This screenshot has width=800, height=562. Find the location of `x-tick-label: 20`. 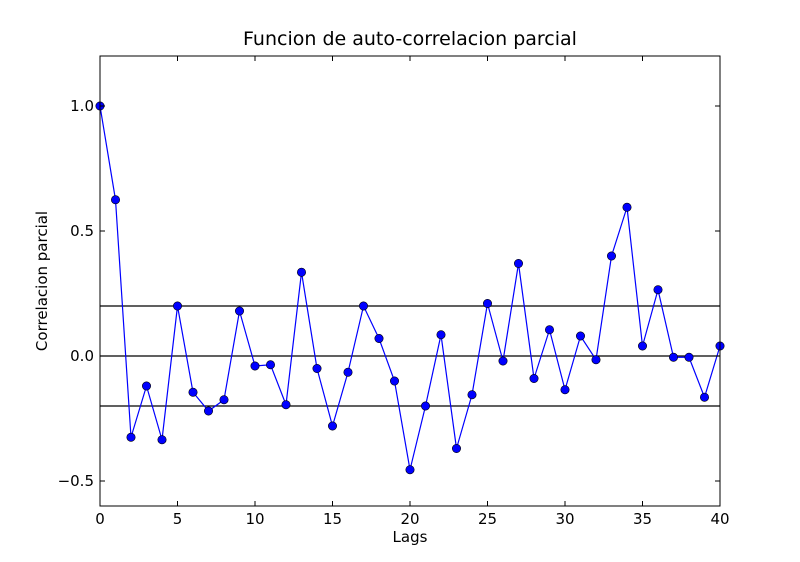

x-tick-label: 20 is located at coordinates (409, 519).